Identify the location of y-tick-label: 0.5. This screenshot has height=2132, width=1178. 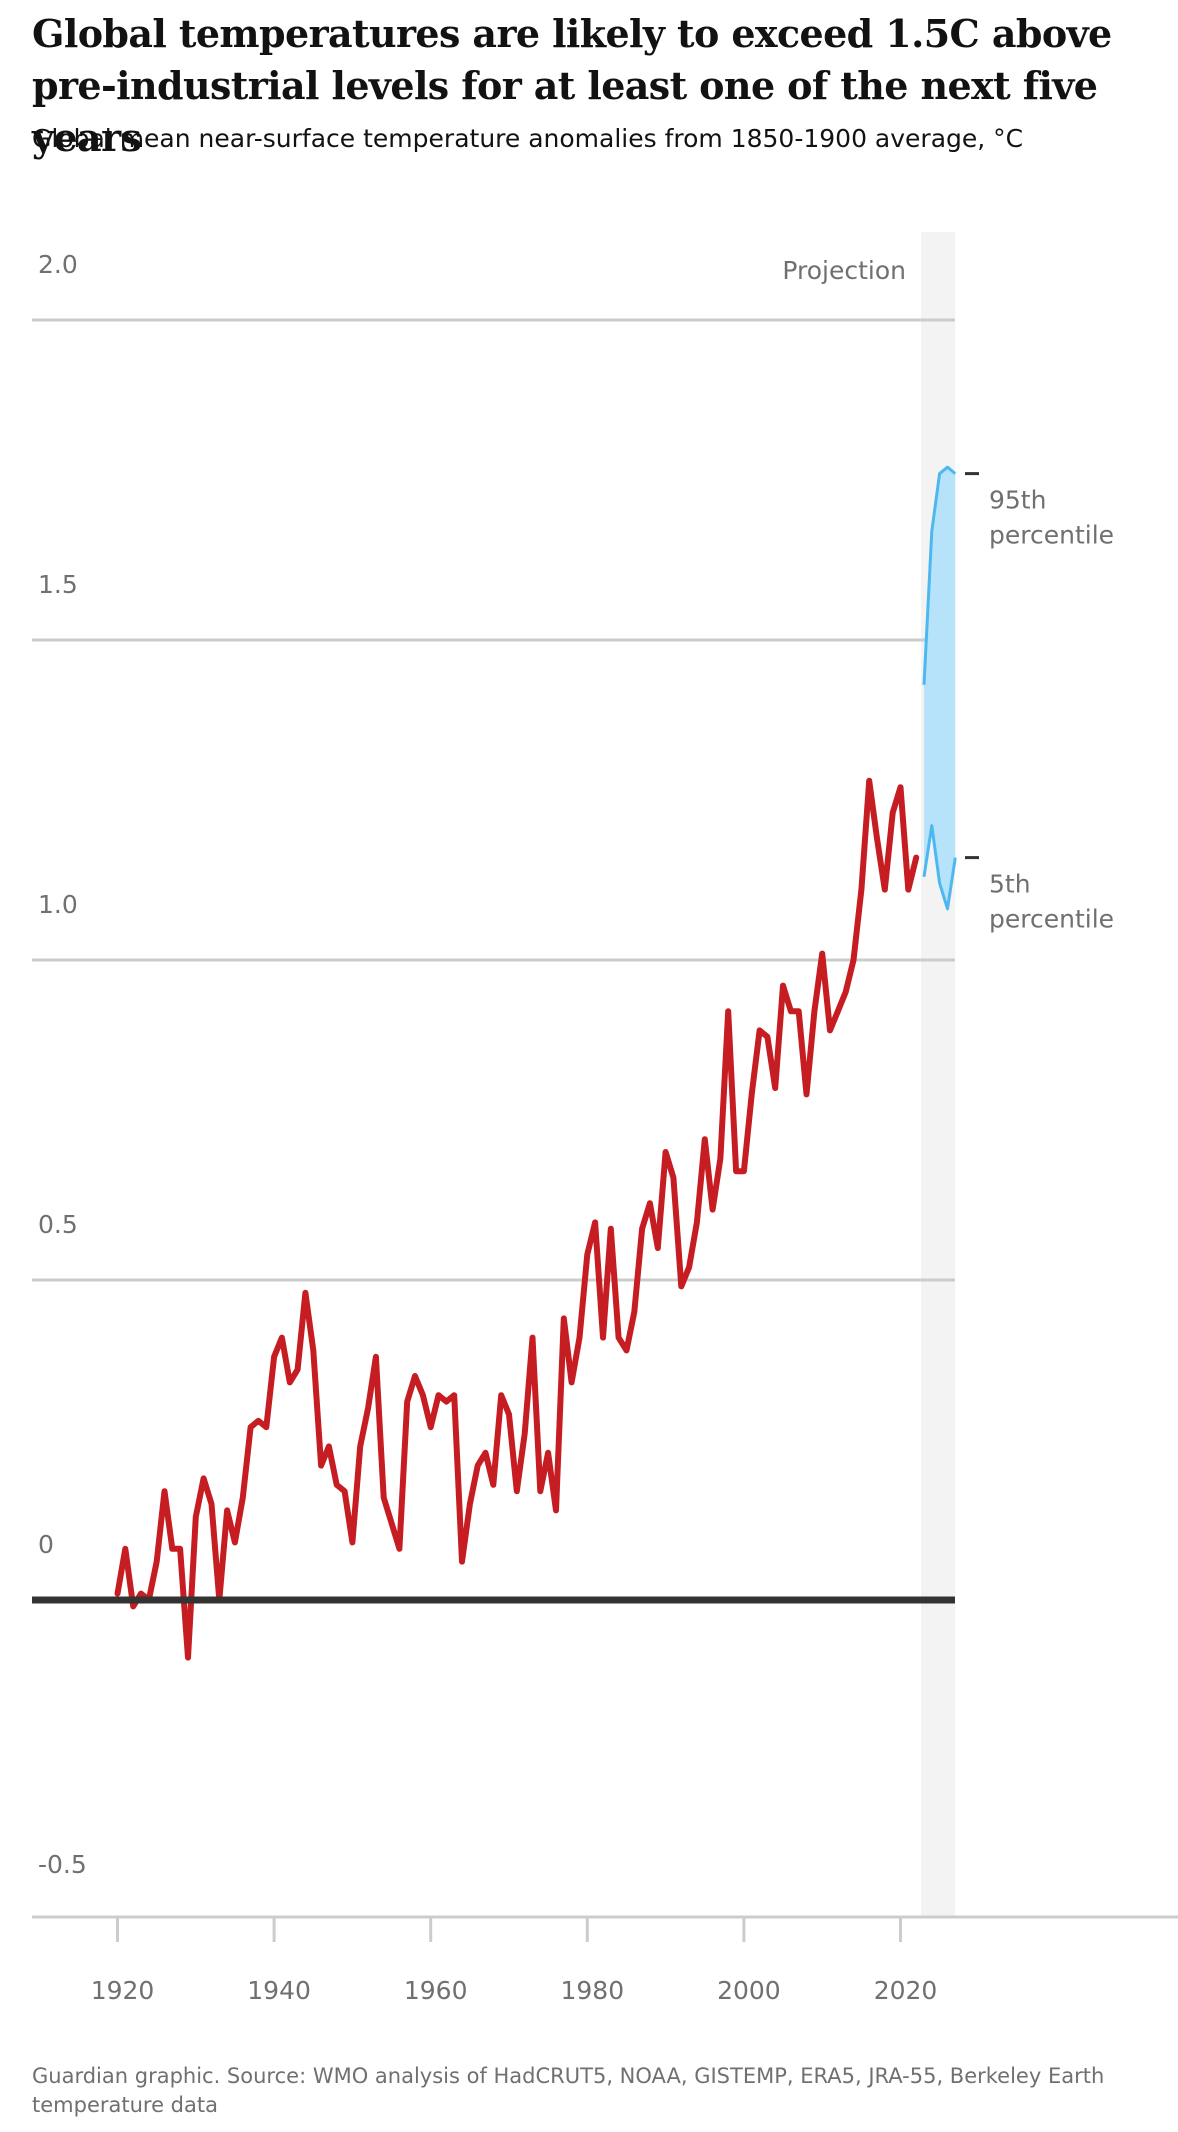
(58, 1224).